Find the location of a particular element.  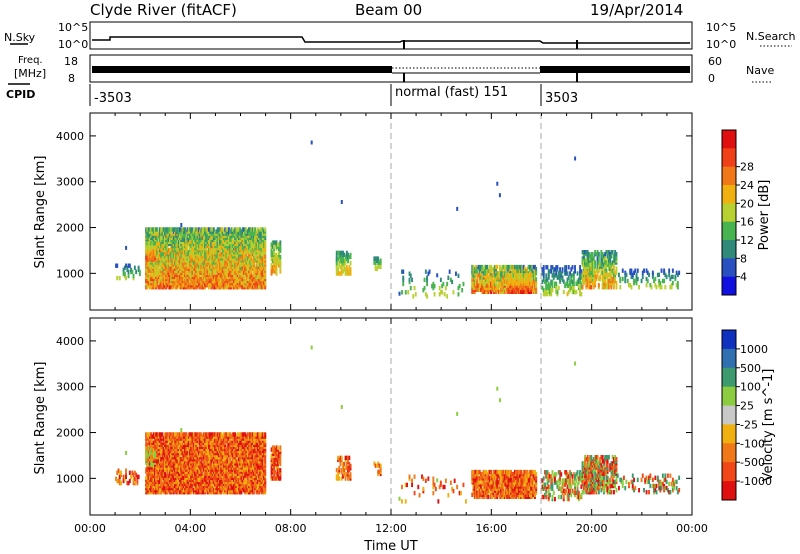

freq-panel is located at coordinates (391, 68).